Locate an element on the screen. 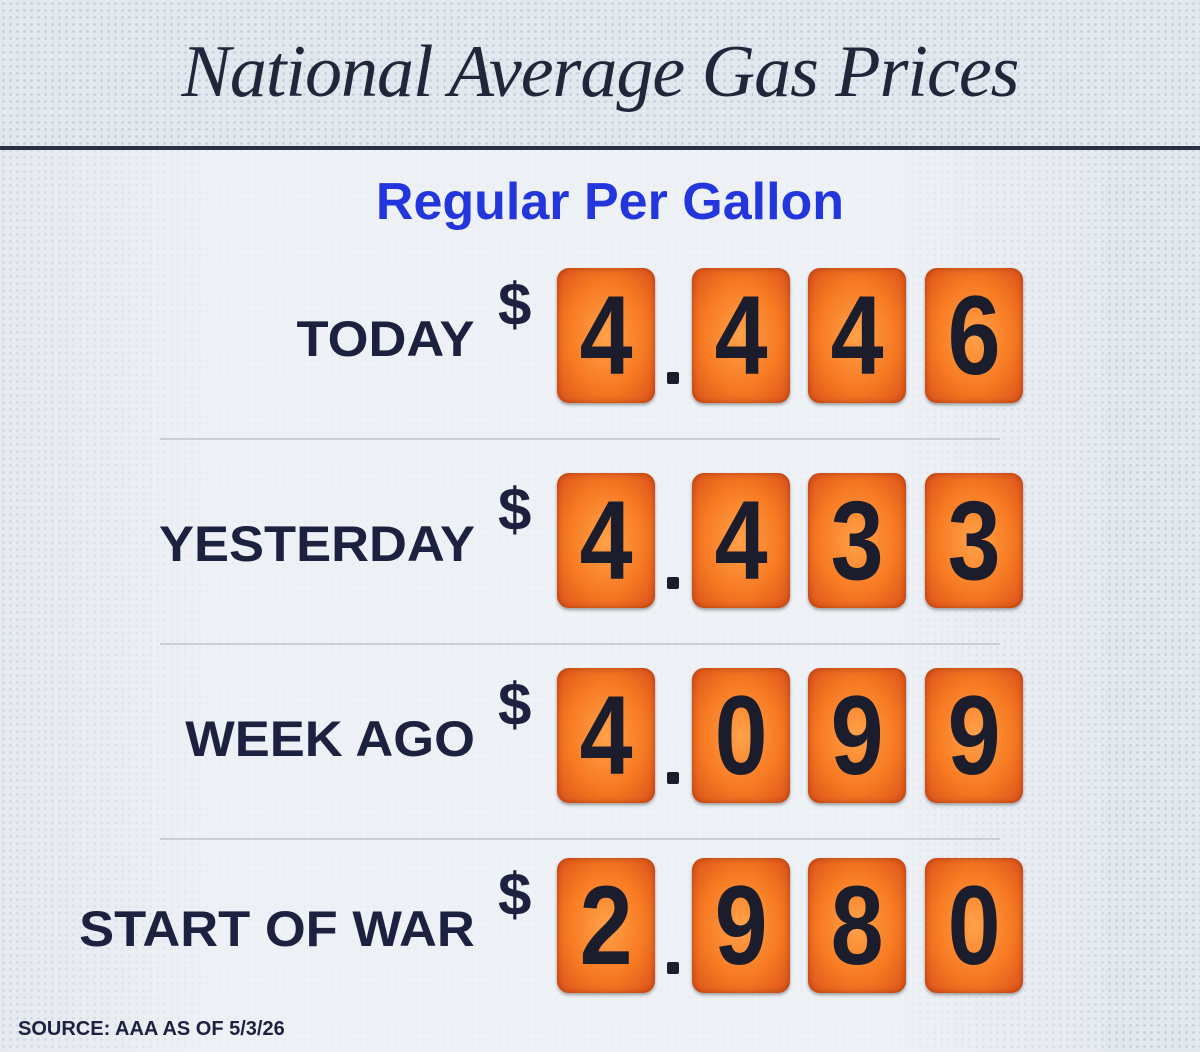  digit-tile: 6 is located at coordinates (974, 335).